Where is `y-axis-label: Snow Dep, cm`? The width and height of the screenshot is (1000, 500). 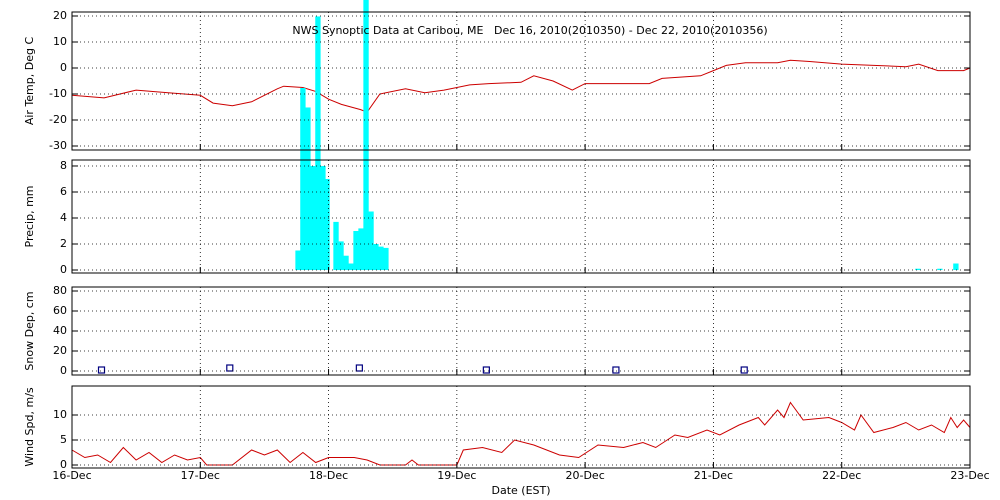 y-axis-label: Snow Dep, cm is located at coordinates (29, 330).